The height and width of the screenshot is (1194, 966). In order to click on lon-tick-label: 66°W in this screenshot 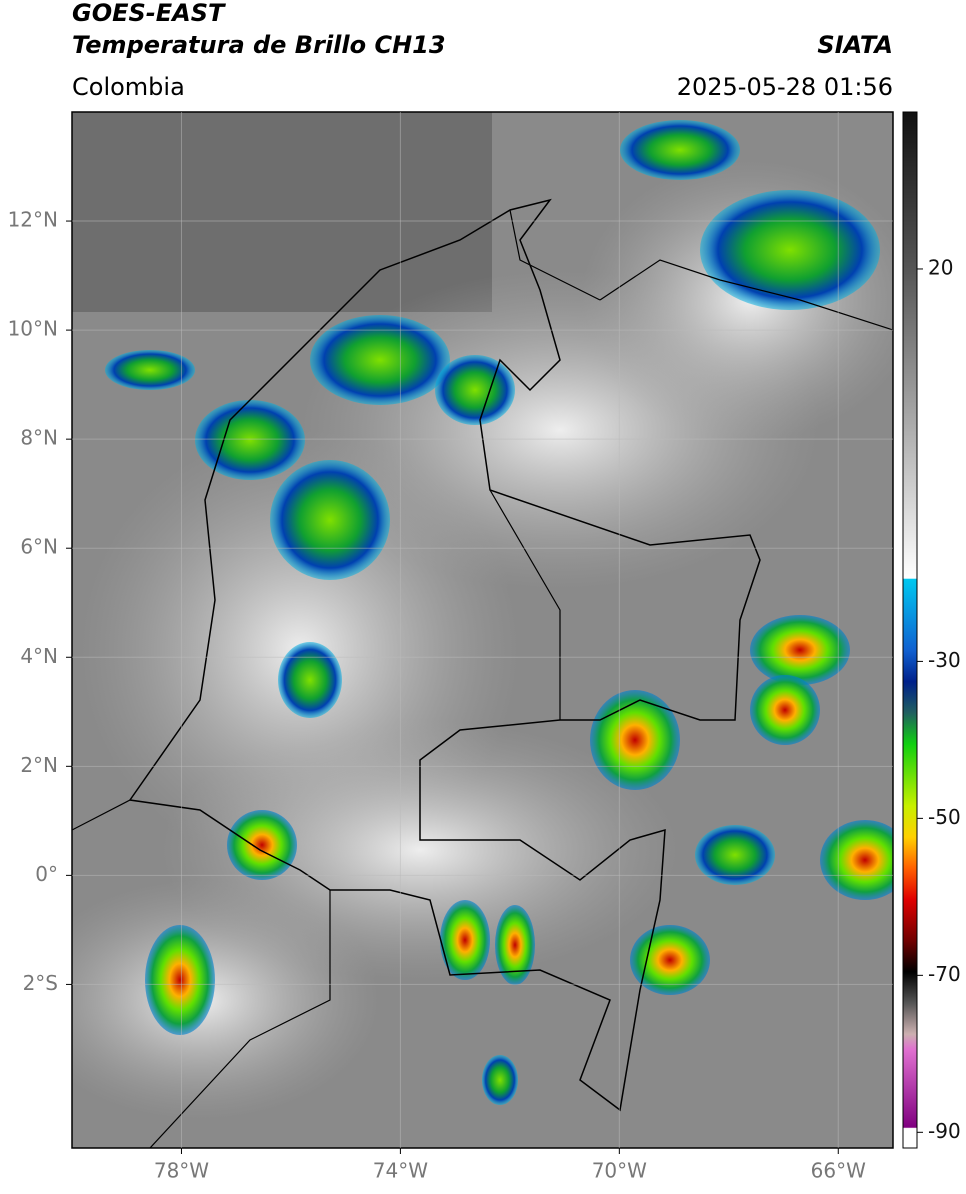, I will do `click(838, 1171)`.